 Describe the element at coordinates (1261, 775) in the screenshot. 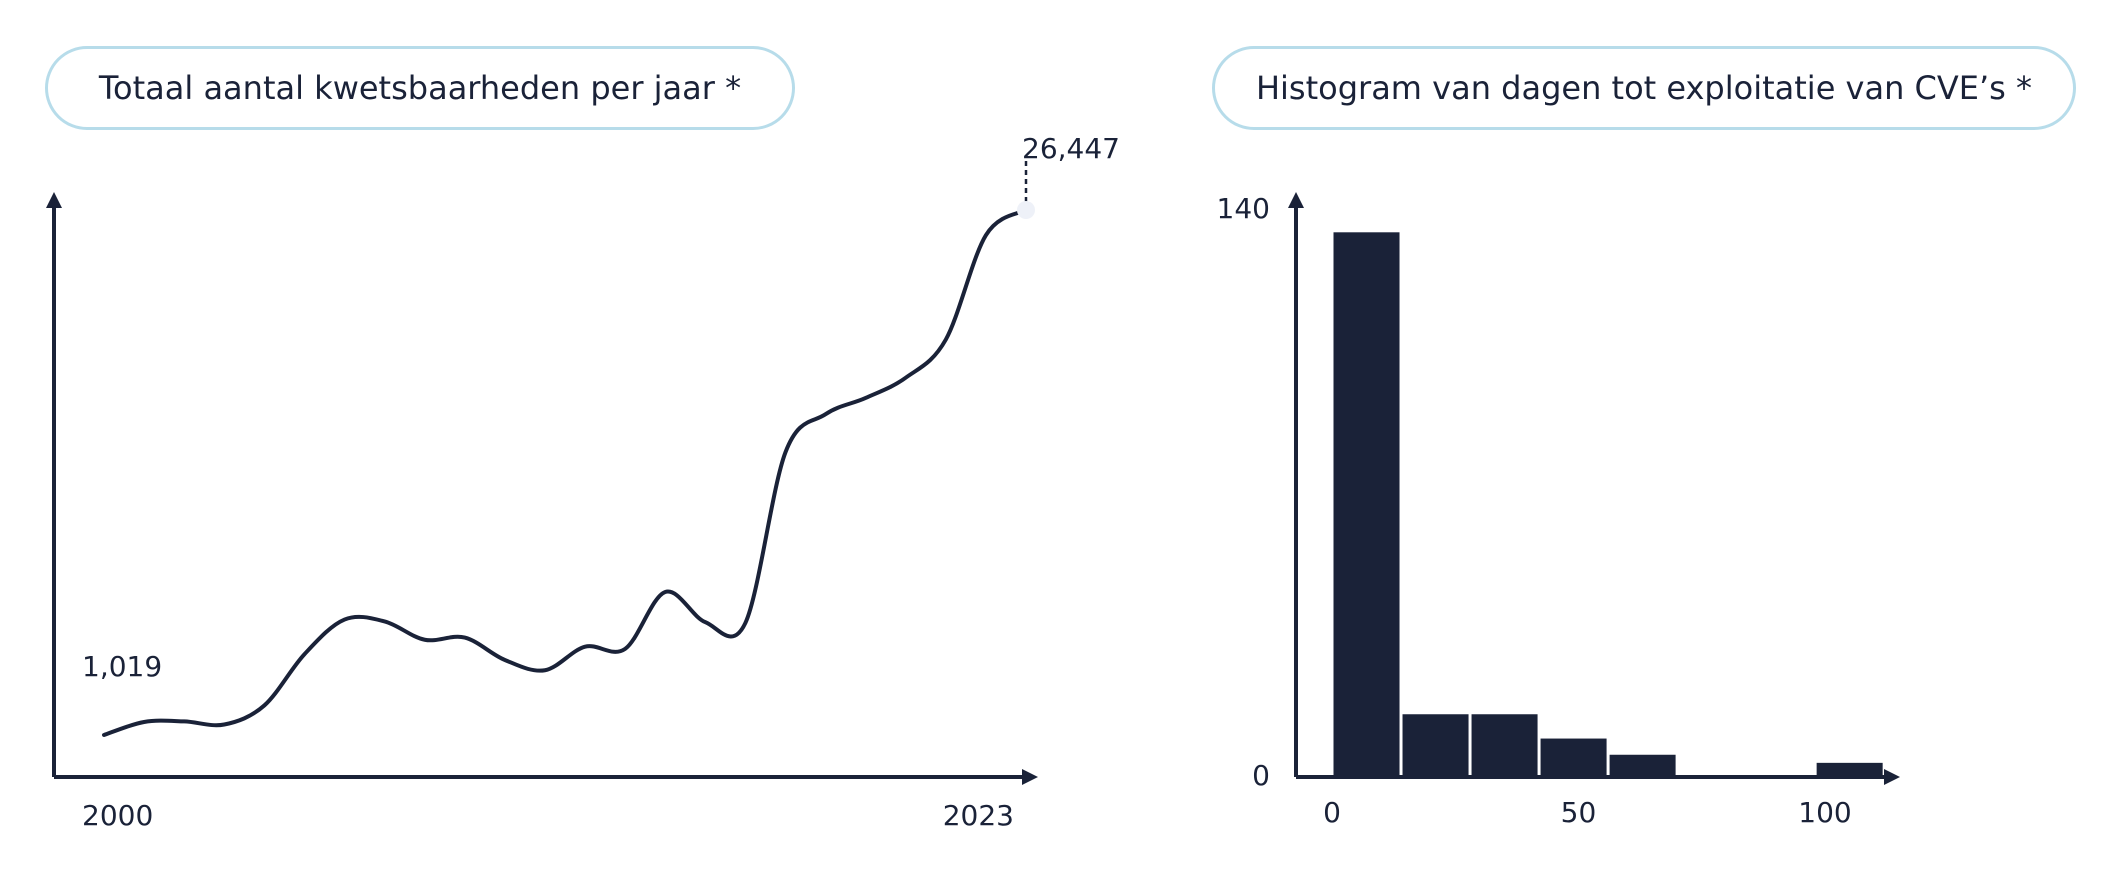

I see `y-tick-label: 0` at that location.